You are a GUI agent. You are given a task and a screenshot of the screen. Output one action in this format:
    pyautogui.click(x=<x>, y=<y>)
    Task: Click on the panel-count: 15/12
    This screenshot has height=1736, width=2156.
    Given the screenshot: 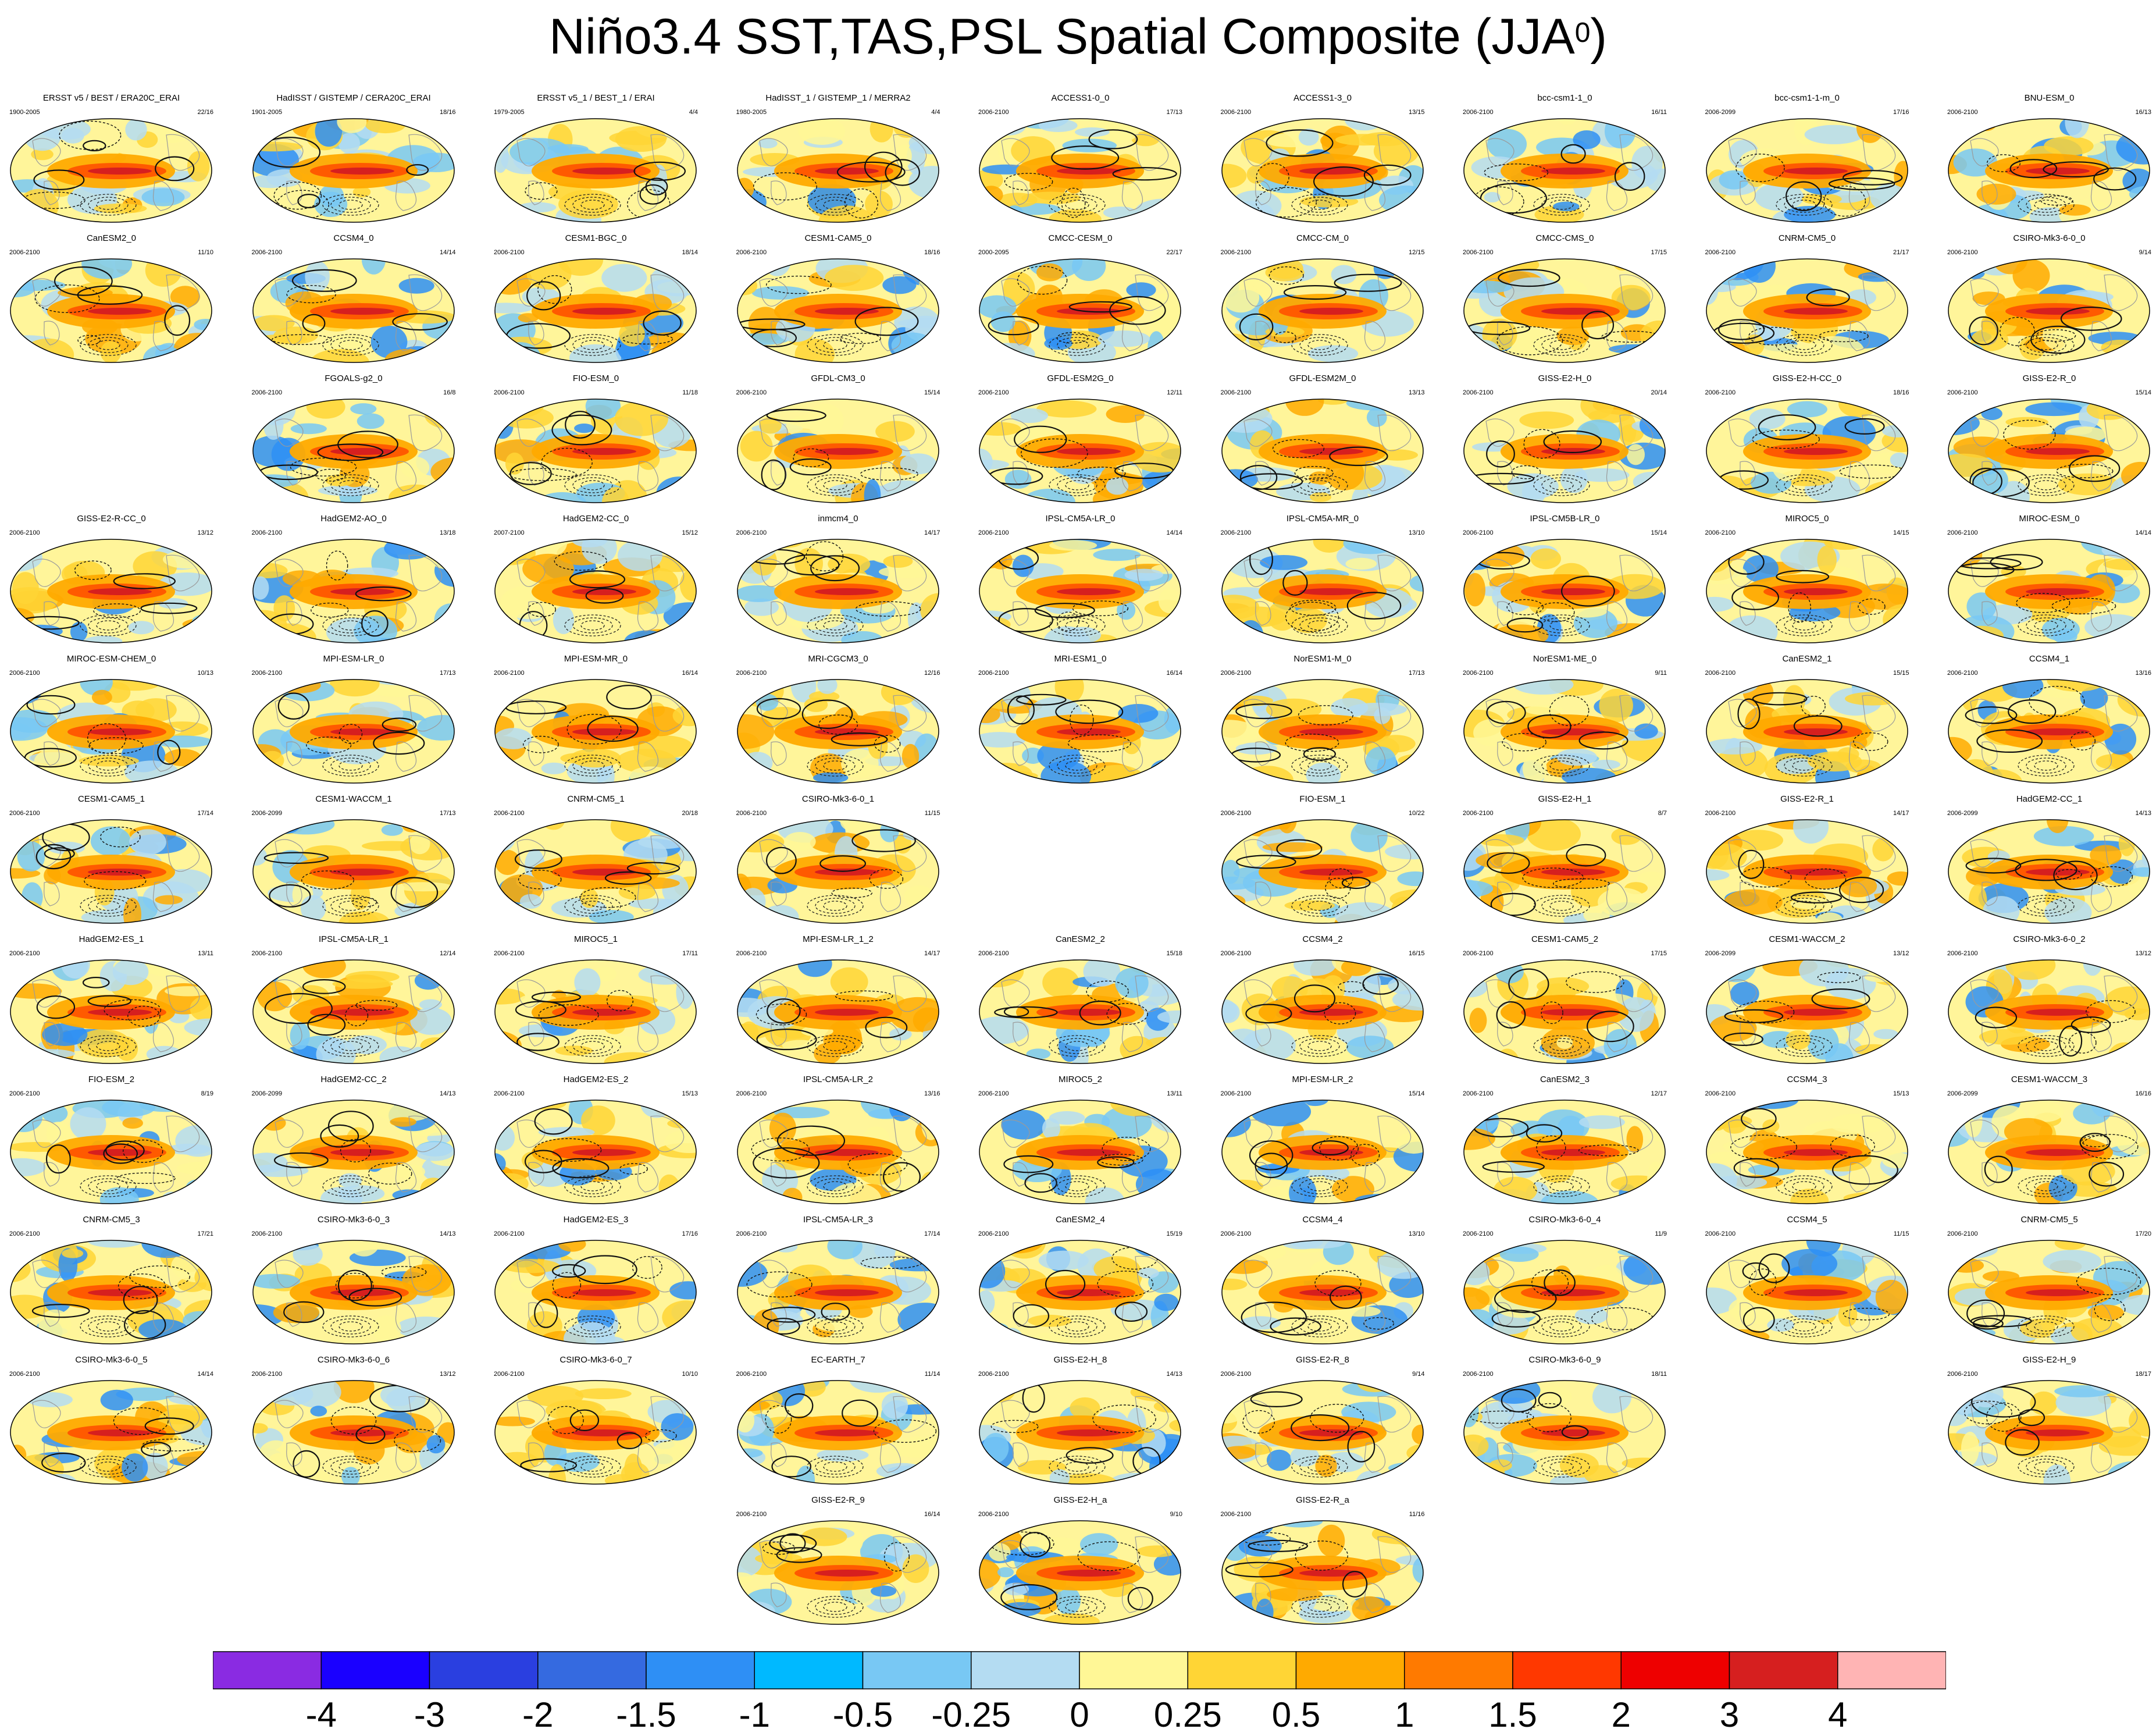 What is the action you would take?
    pyautogui.click(x=690, y=532)
    